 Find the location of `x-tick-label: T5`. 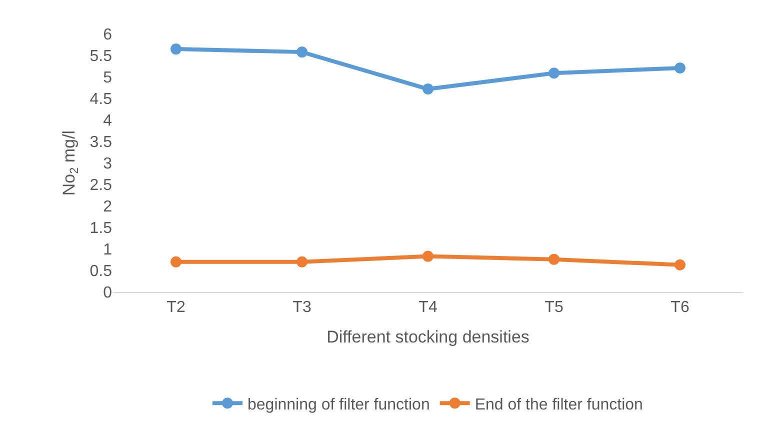

x-tick-label: T5 is located at coordinates (554, 307).